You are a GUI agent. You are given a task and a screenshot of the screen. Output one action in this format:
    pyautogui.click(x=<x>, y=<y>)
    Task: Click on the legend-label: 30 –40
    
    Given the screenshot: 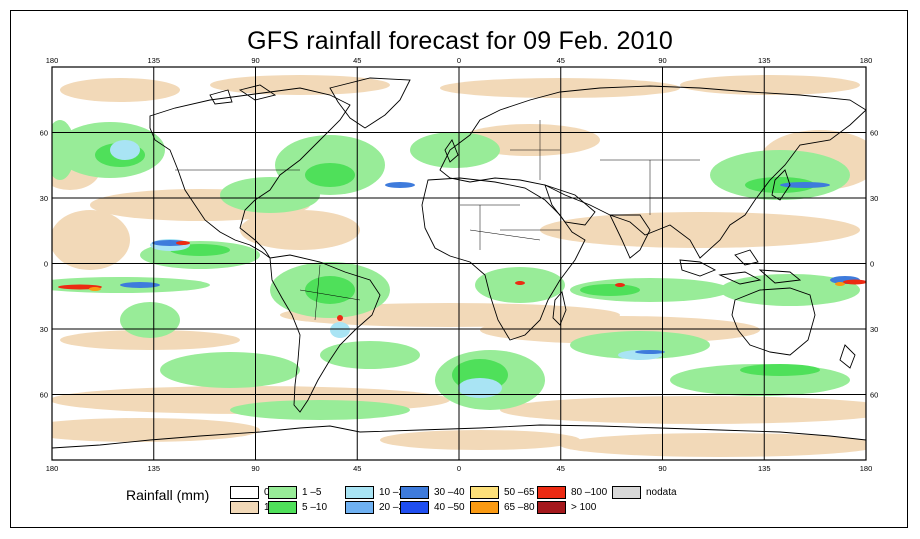 What is the action you would take?
    pyautogui.click(x=449, y=492)
    